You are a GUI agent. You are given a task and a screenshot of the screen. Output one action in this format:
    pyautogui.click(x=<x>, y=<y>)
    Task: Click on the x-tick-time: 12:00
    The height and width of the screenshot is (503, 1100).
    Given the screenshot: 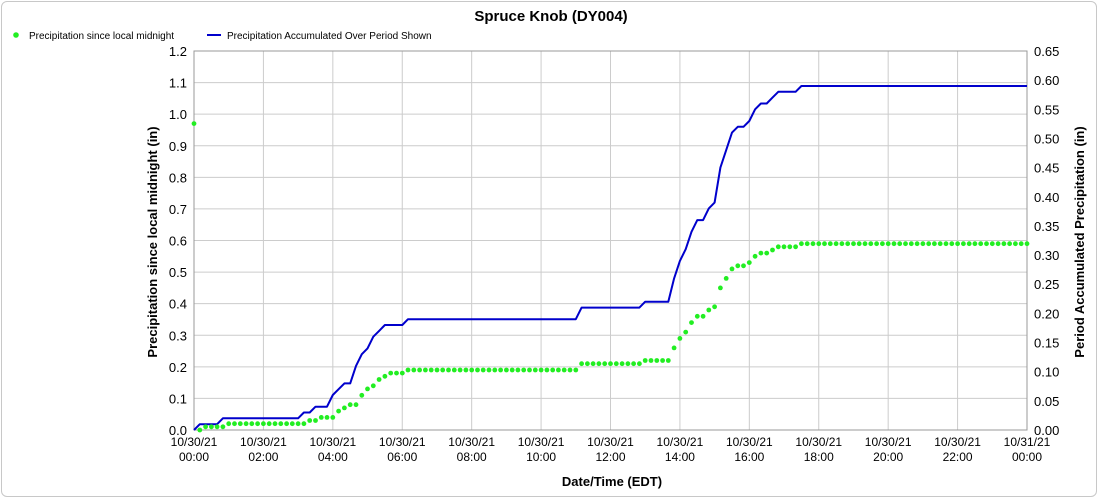 What is the action you would take?
    pyautogui.click(x=610, y=457)
    